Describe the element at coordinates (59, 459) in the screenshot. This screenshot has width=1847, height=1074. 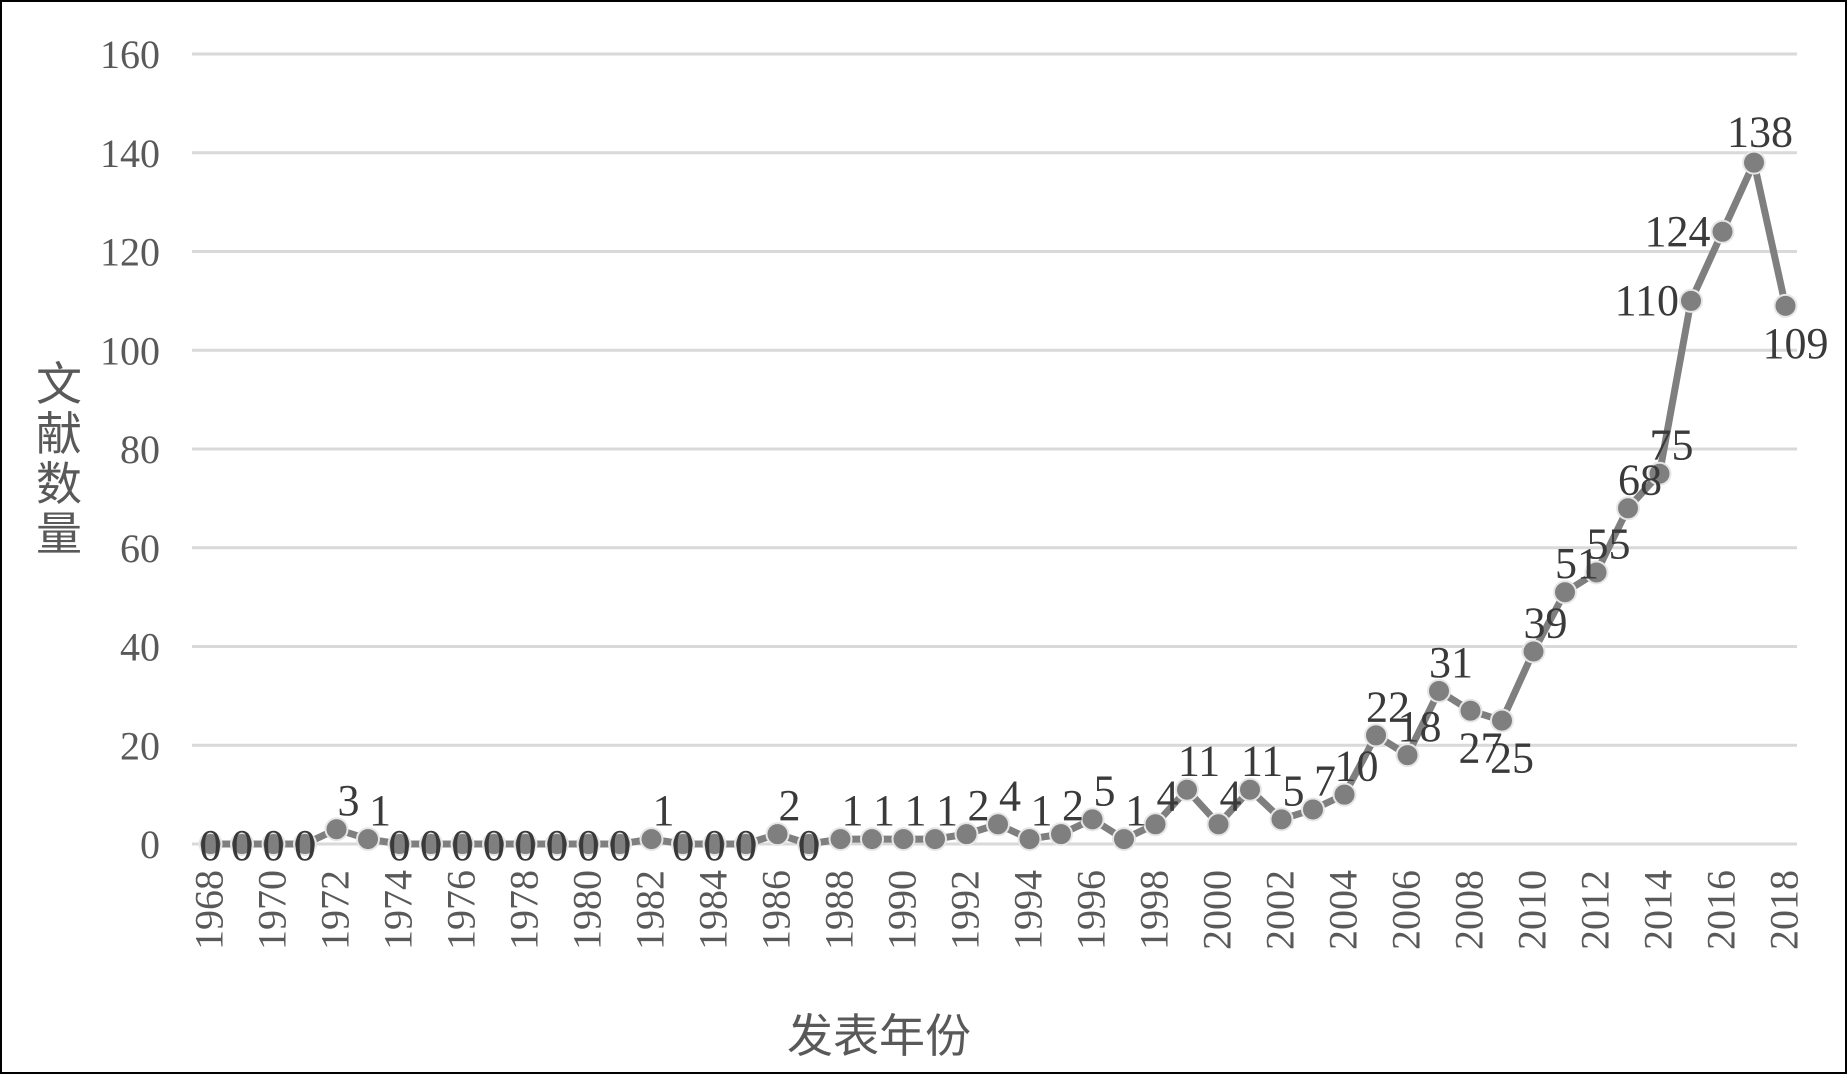
I see `y-axis-title: 文献数量` at that location.